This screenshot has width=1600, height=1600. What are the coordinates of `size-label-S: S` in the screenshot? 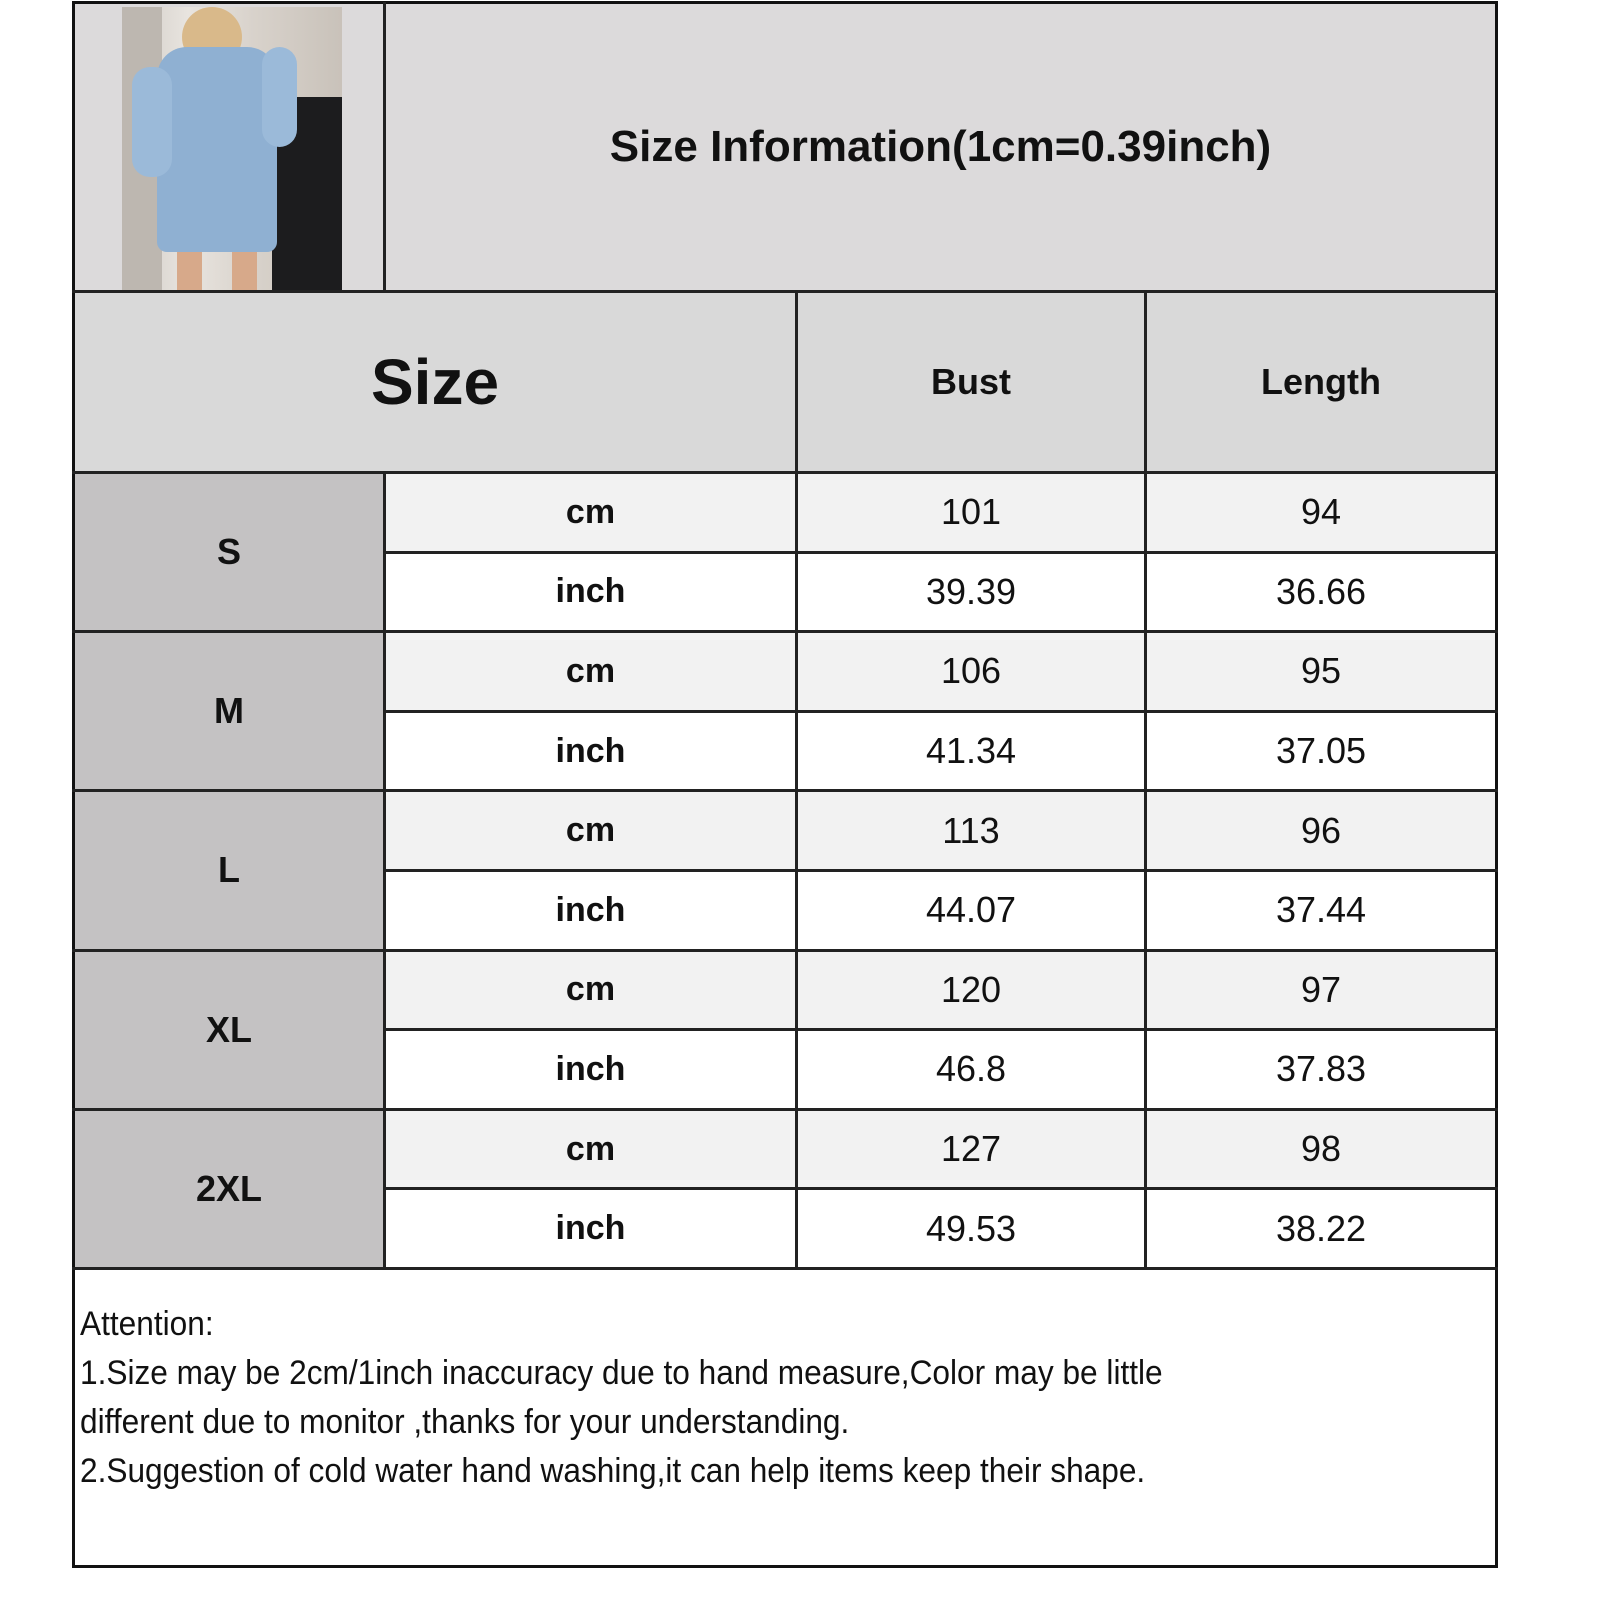 It's located at (229, 552).